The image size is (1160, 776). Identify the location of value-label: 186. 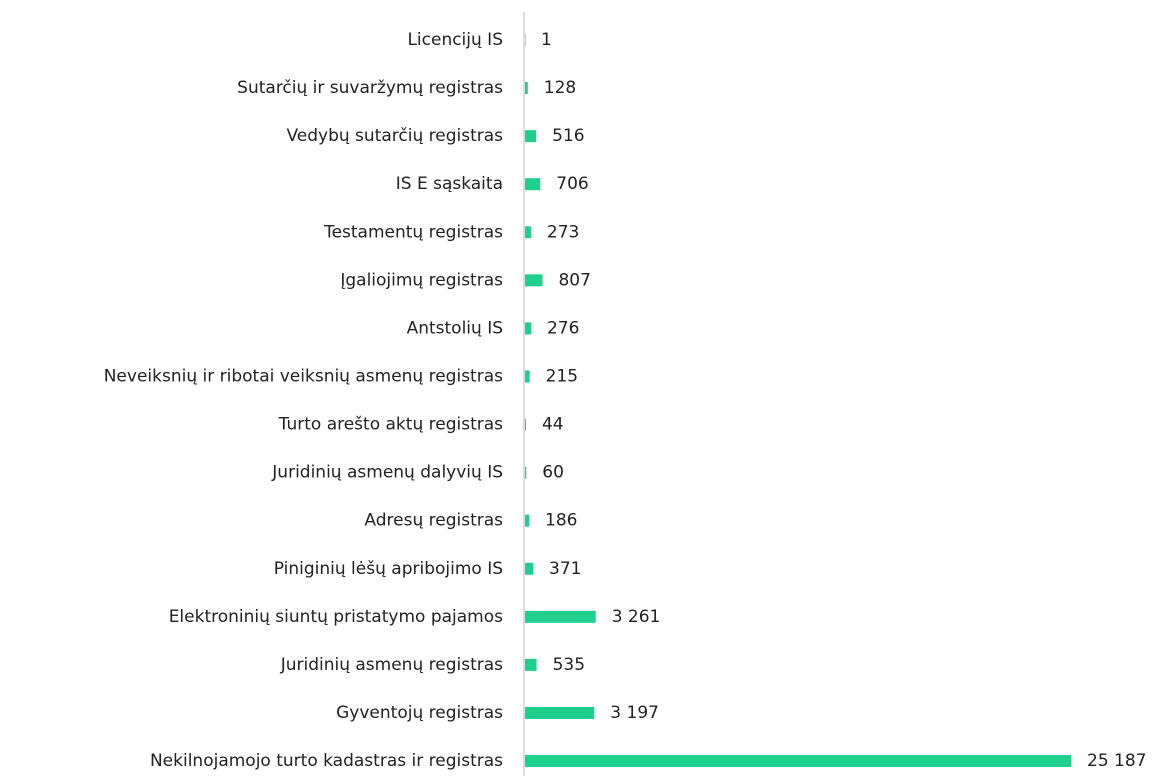
(561, 521).